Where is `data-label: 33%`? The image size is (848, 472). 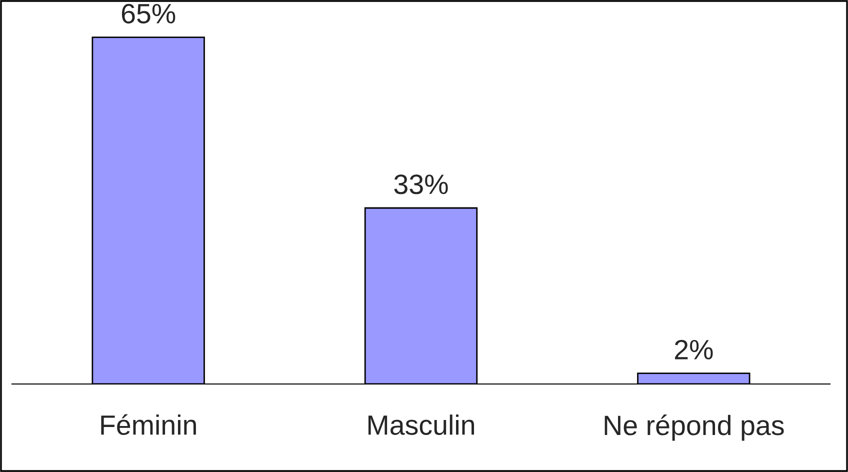 data-label: 33% is located at coordinates (421, 184).